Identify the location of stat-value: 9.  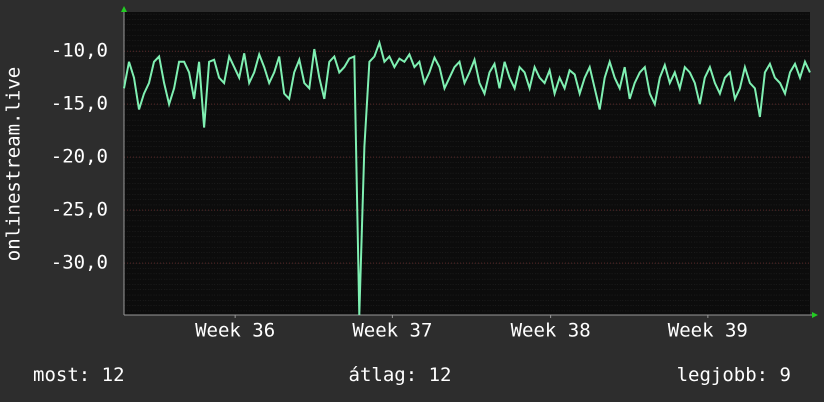
(785, 375).